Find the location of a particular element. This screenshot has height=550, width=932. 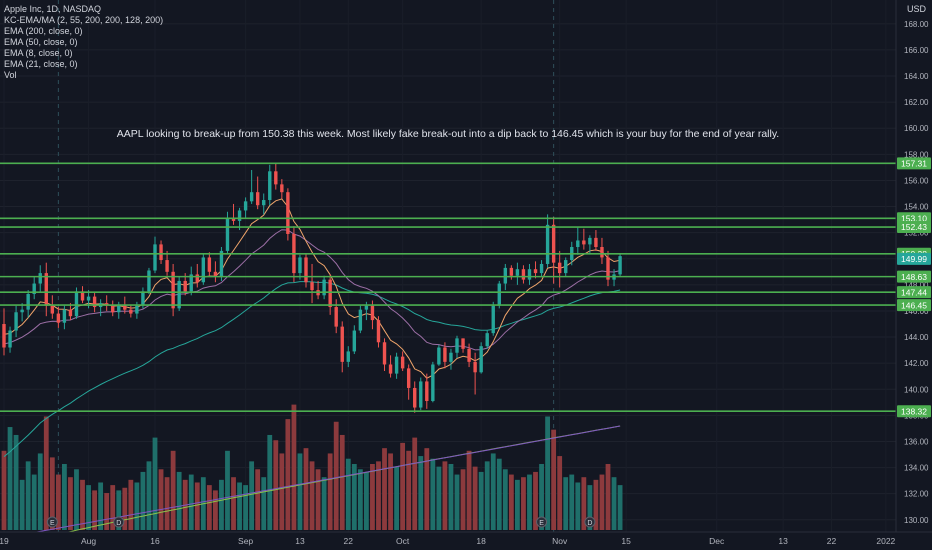

event-marker-label: E is located at coordinates (541, 523).